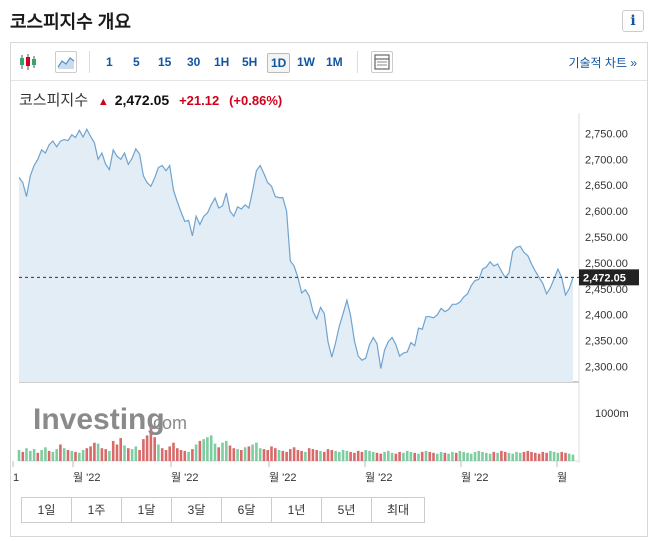  I want to click on watermark: Investing .com, so click(110, 419).